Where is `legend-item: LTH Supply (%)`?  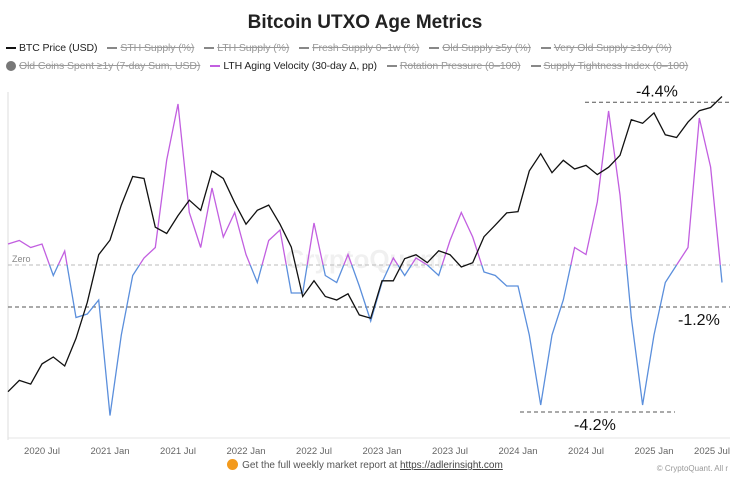
legend-item: LTH Supply (%) is located at coordinates (246, 48).